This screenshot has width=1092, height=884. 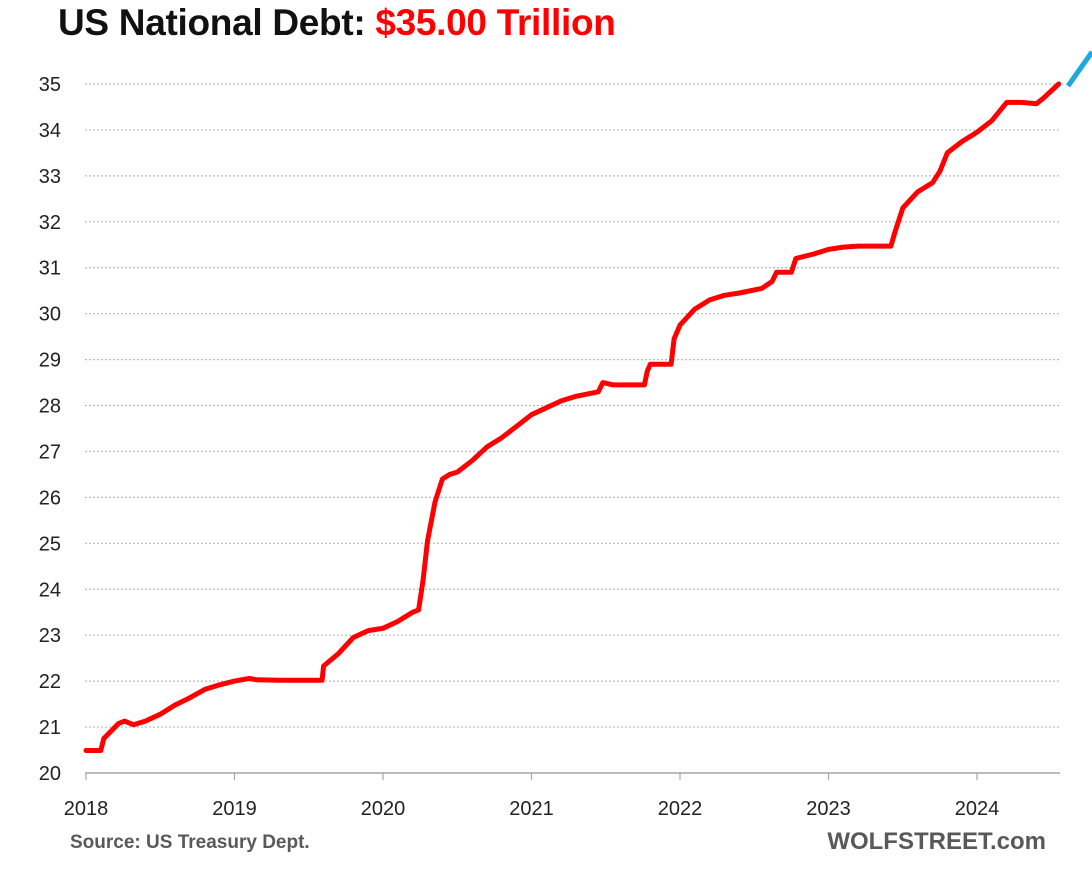 What do you see at coordinates (50, 590) in the screenshot?
I see `y-tick-label: 24` at bounding box center [50, 590].